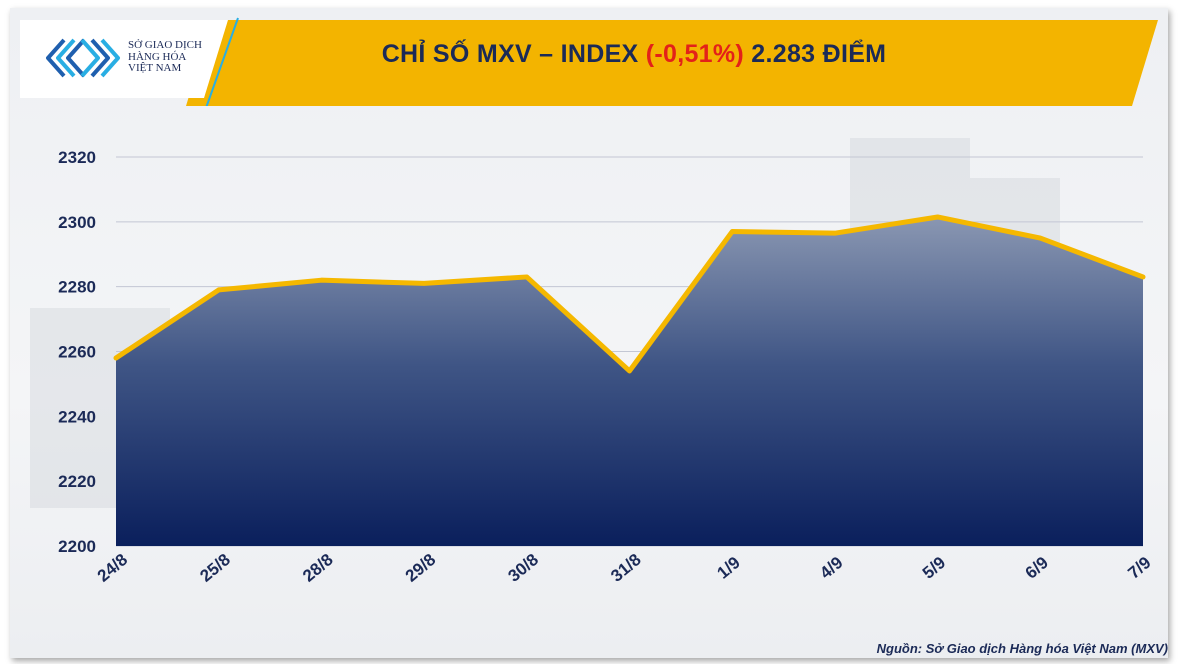 The width and height of the screenshot is (1180, 664). What do you see at coordinates (934, 568) in the screenshot?
I see `x-tick-label: 5/9` at bounding box center [934, 568].